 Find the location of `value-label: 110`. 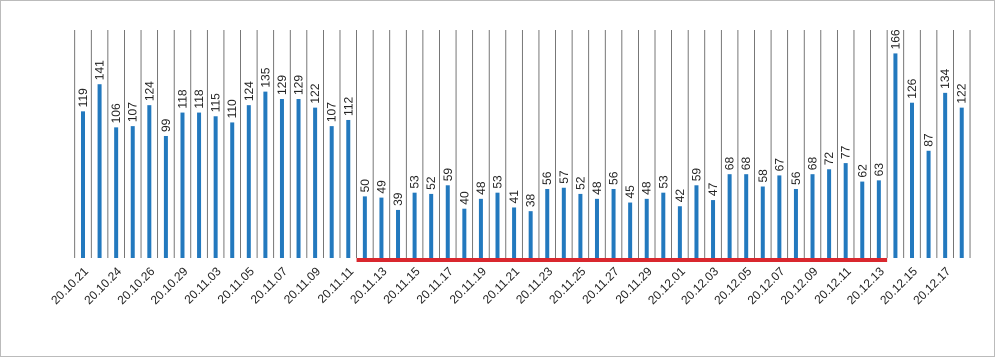

value-label: 110 is located at coordinates (232, 108).